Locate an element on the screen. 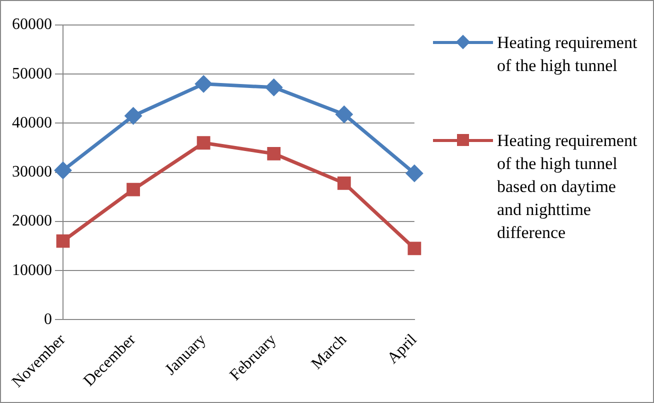 The width and height of the screenshot is (654, 403). y-tick-label: 50000 is located at coordinates (32, 73).